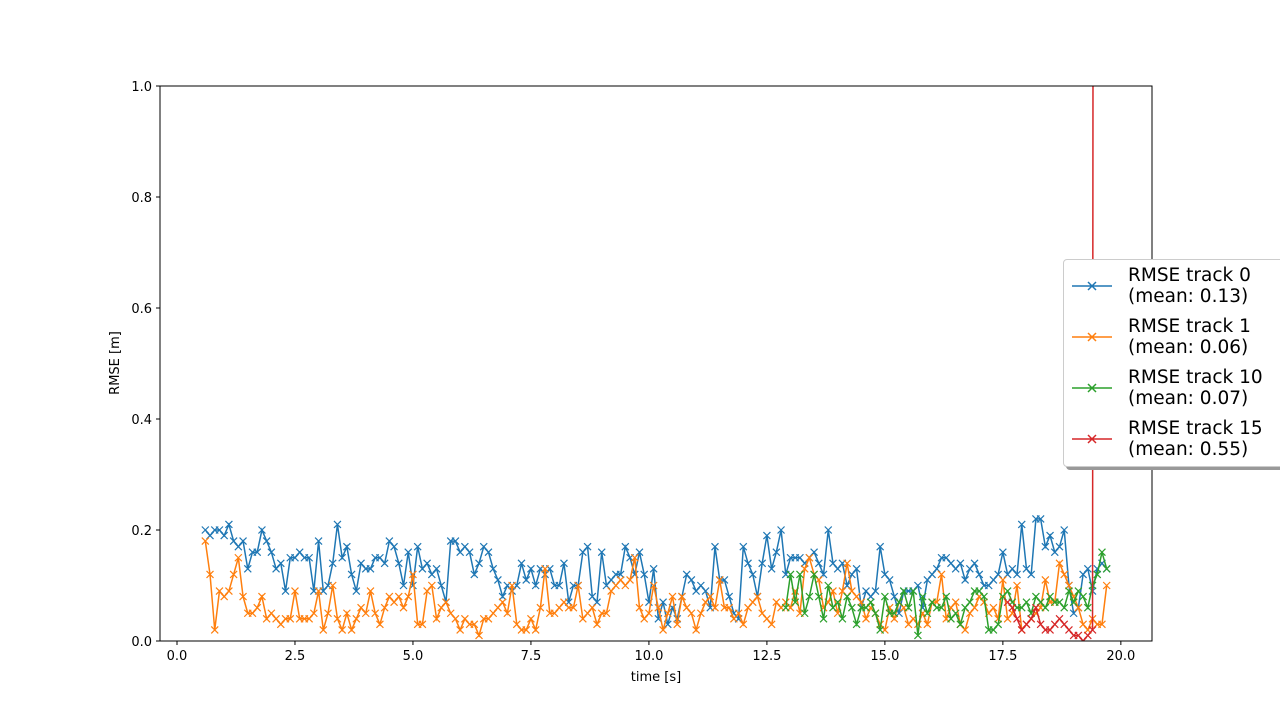 The height and width of the screenshot is (720, 1280). I want to click on legend-swatch, so click(1092, 439).